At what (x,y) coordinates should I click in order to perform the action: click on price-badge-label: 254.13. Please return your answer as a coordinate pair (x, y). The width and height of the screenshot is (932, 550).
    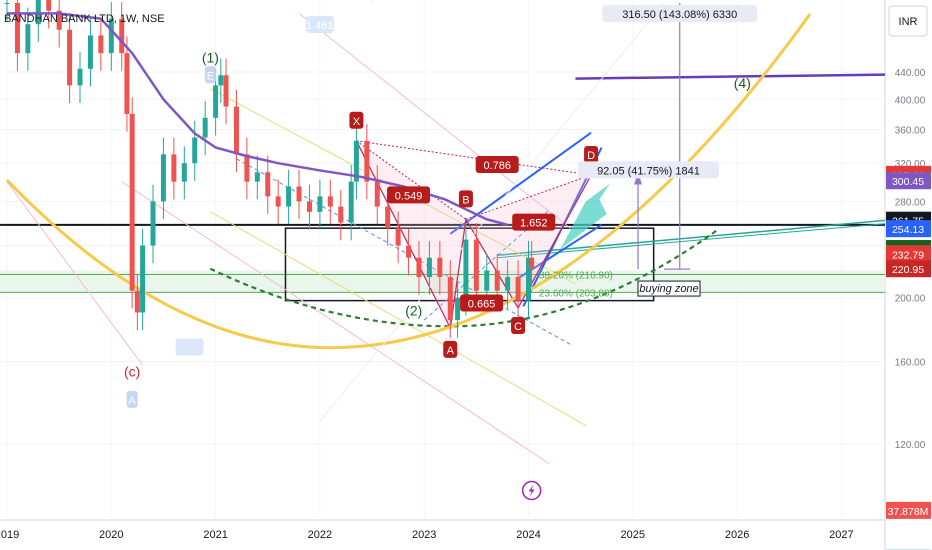
    Looking at the image, I should click on (908, 230).